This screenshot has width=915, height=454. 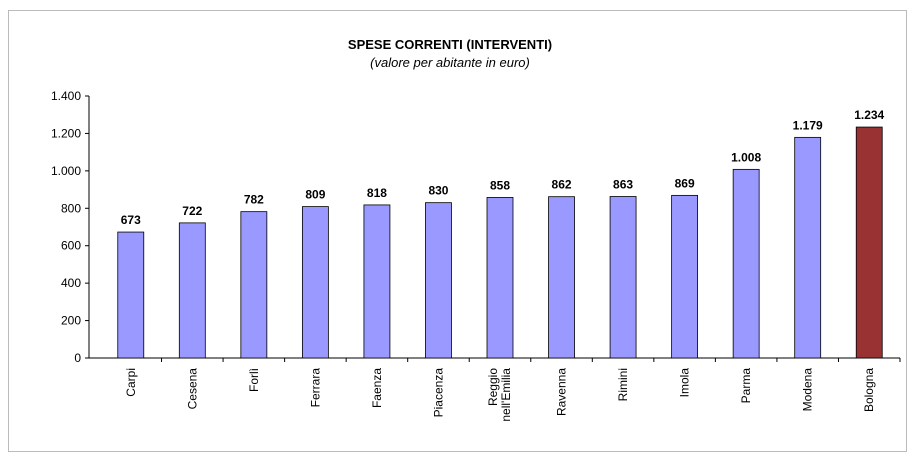 What do you see at coordinates (685, 183) in the screenshot?
I see `value-label: 869` at bounding box center [685, 183].